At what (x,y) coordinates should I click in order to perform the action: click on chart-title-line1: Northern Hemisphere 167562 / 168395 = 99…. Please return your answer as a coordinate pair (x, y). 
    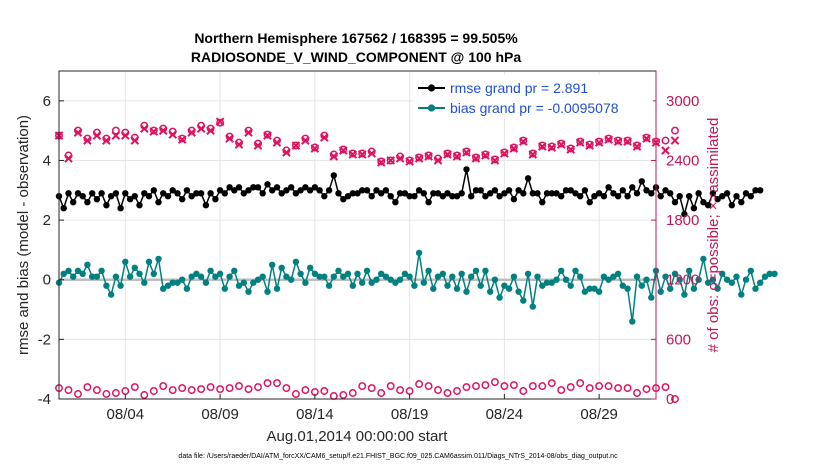
    Looking at the image, I should click on (356, 38).